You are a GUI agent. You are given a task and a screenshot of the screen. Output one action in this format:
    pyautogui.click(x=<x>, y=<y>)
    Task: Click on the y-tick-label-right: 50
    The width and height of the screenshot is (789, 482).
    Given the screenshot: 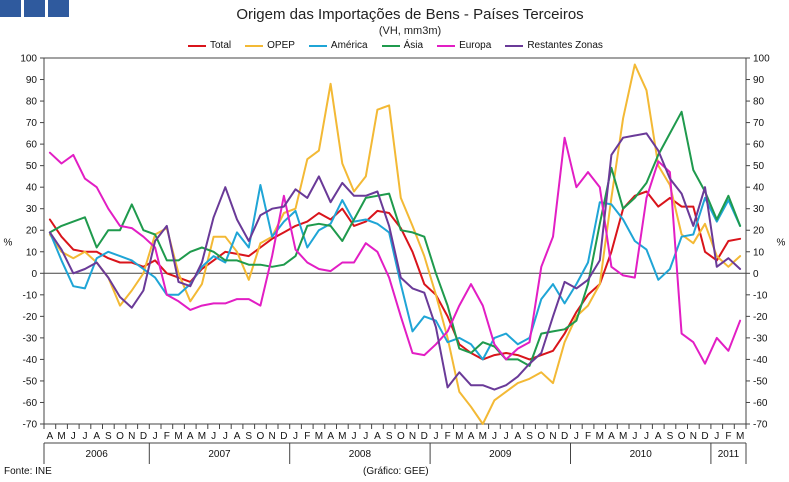 What is the action you would take?
    pyautogui.click(x=759, y=166)
    